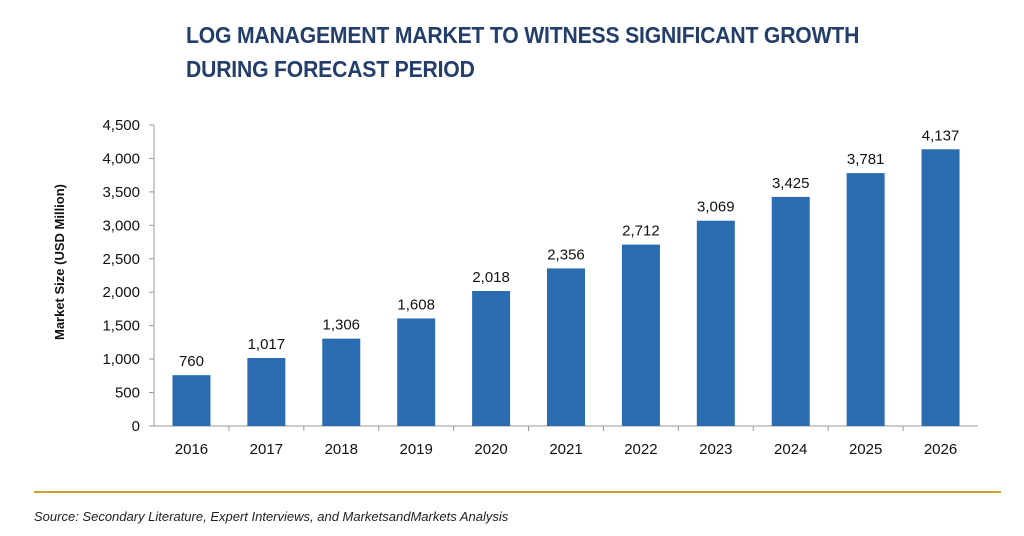 The width and height of the screenshot is (1024, 536). I want to click on bar-value-label: 760, so click(191, 361).